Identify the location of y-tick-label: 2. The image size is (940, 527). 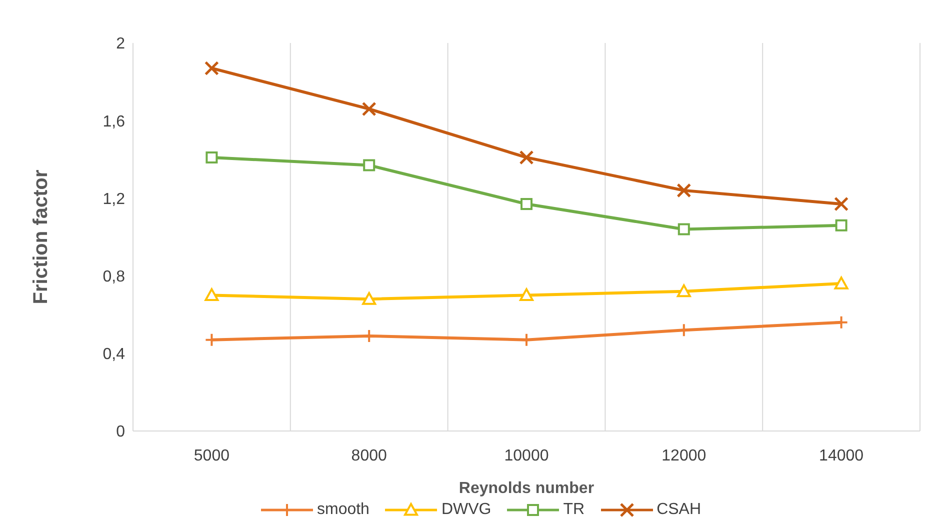
(121, 44).